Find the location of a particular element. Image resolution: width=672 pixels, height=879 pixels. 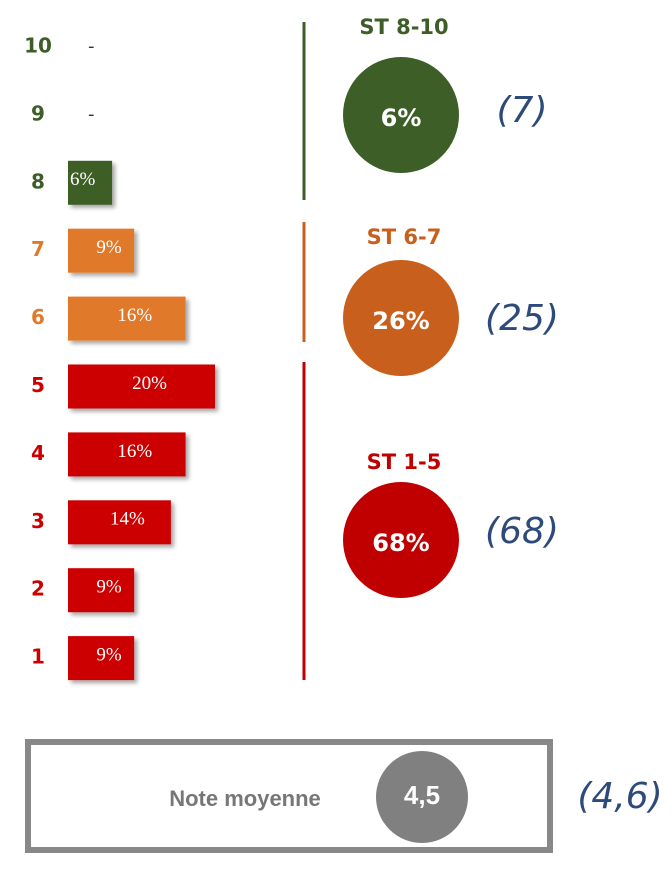

group-title: ST 1-5 is located at coordinates (404, 462).